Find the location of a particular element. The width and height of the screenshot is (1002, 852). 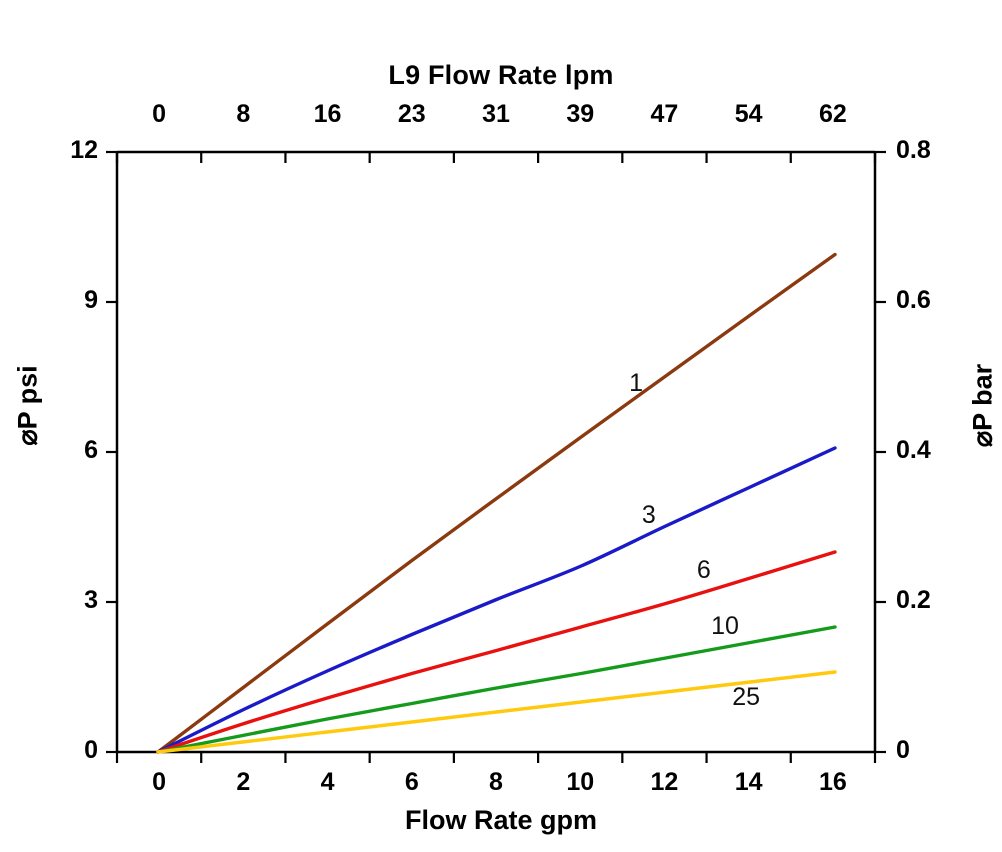

x-tick-label-top: 39 is located at coordinates (580, 114).